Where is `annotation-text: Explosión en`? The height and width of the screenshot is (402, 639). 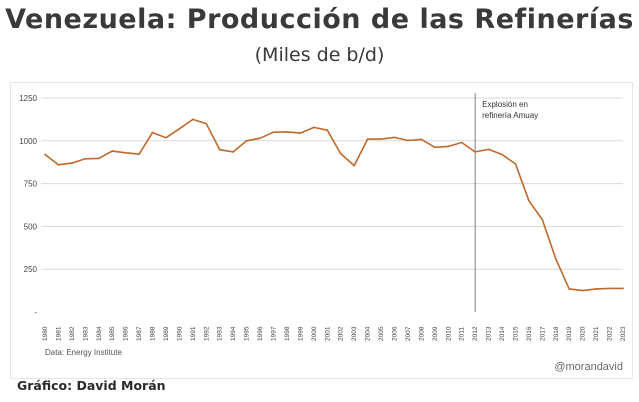
annotation-text: Explosión en is located at coordinates (505, 104).